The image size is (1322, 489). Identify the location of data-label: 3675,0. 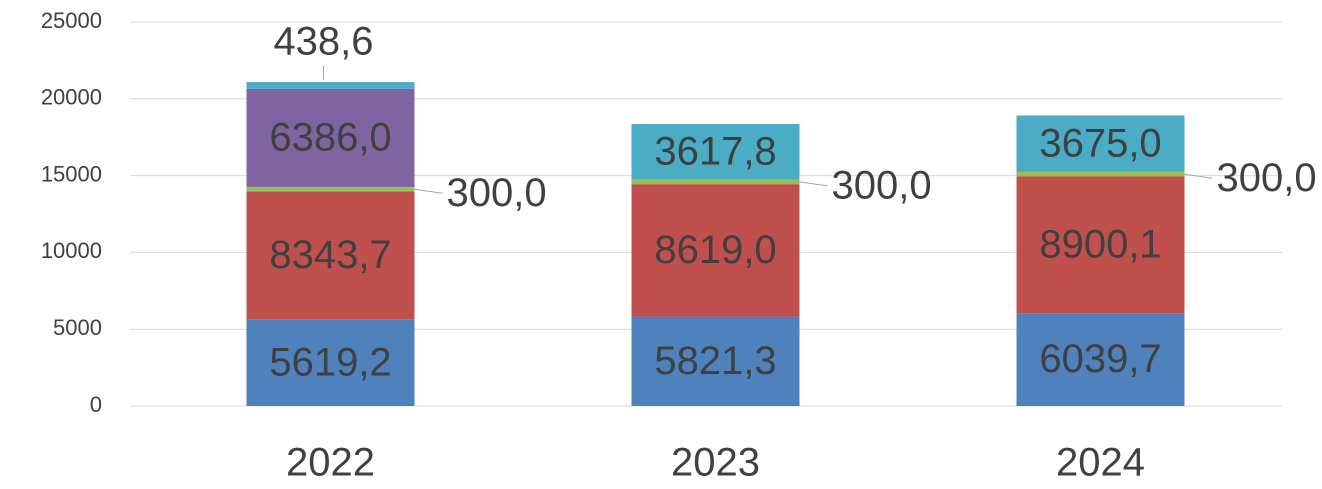
(1100, 143).